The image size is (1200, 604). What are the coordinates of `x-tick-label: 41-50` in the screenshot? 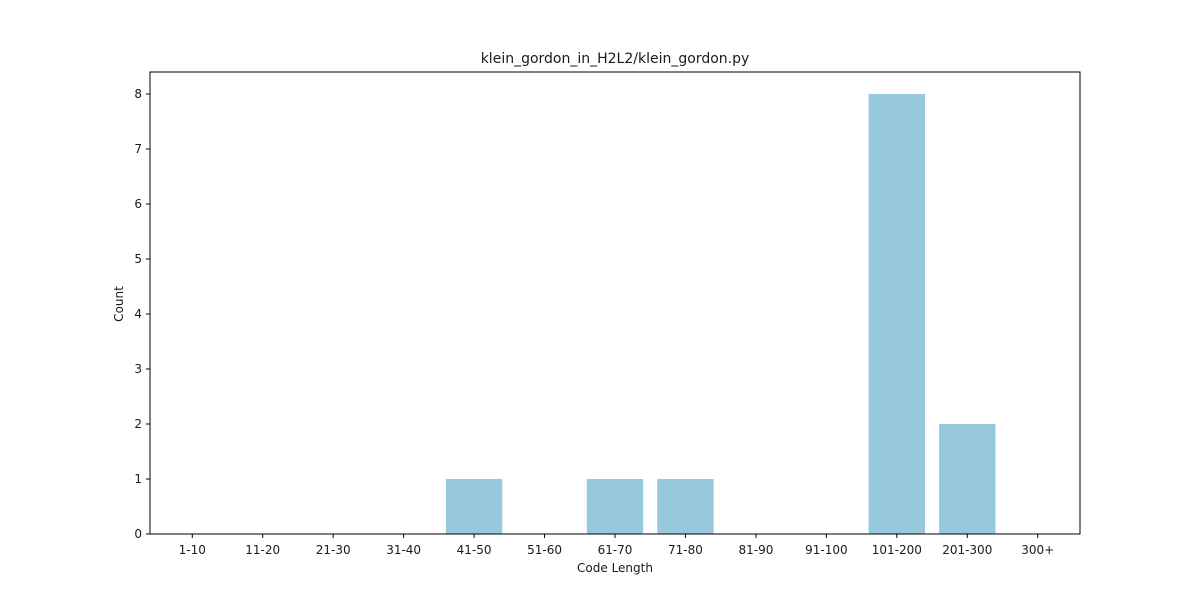 It's located at (474, 550).